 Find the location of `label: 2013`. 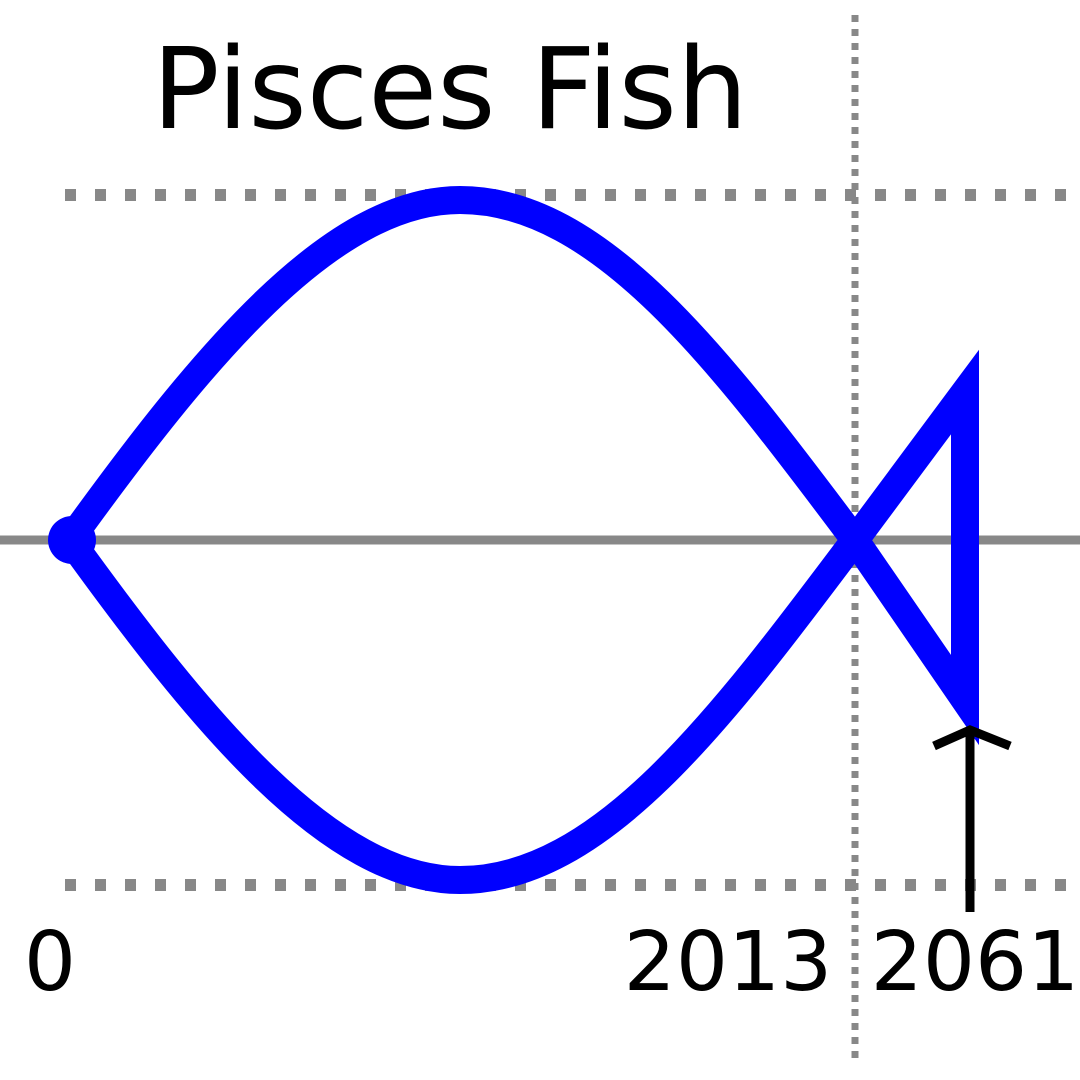

label: 2013 is located at coordinates (728, 962).